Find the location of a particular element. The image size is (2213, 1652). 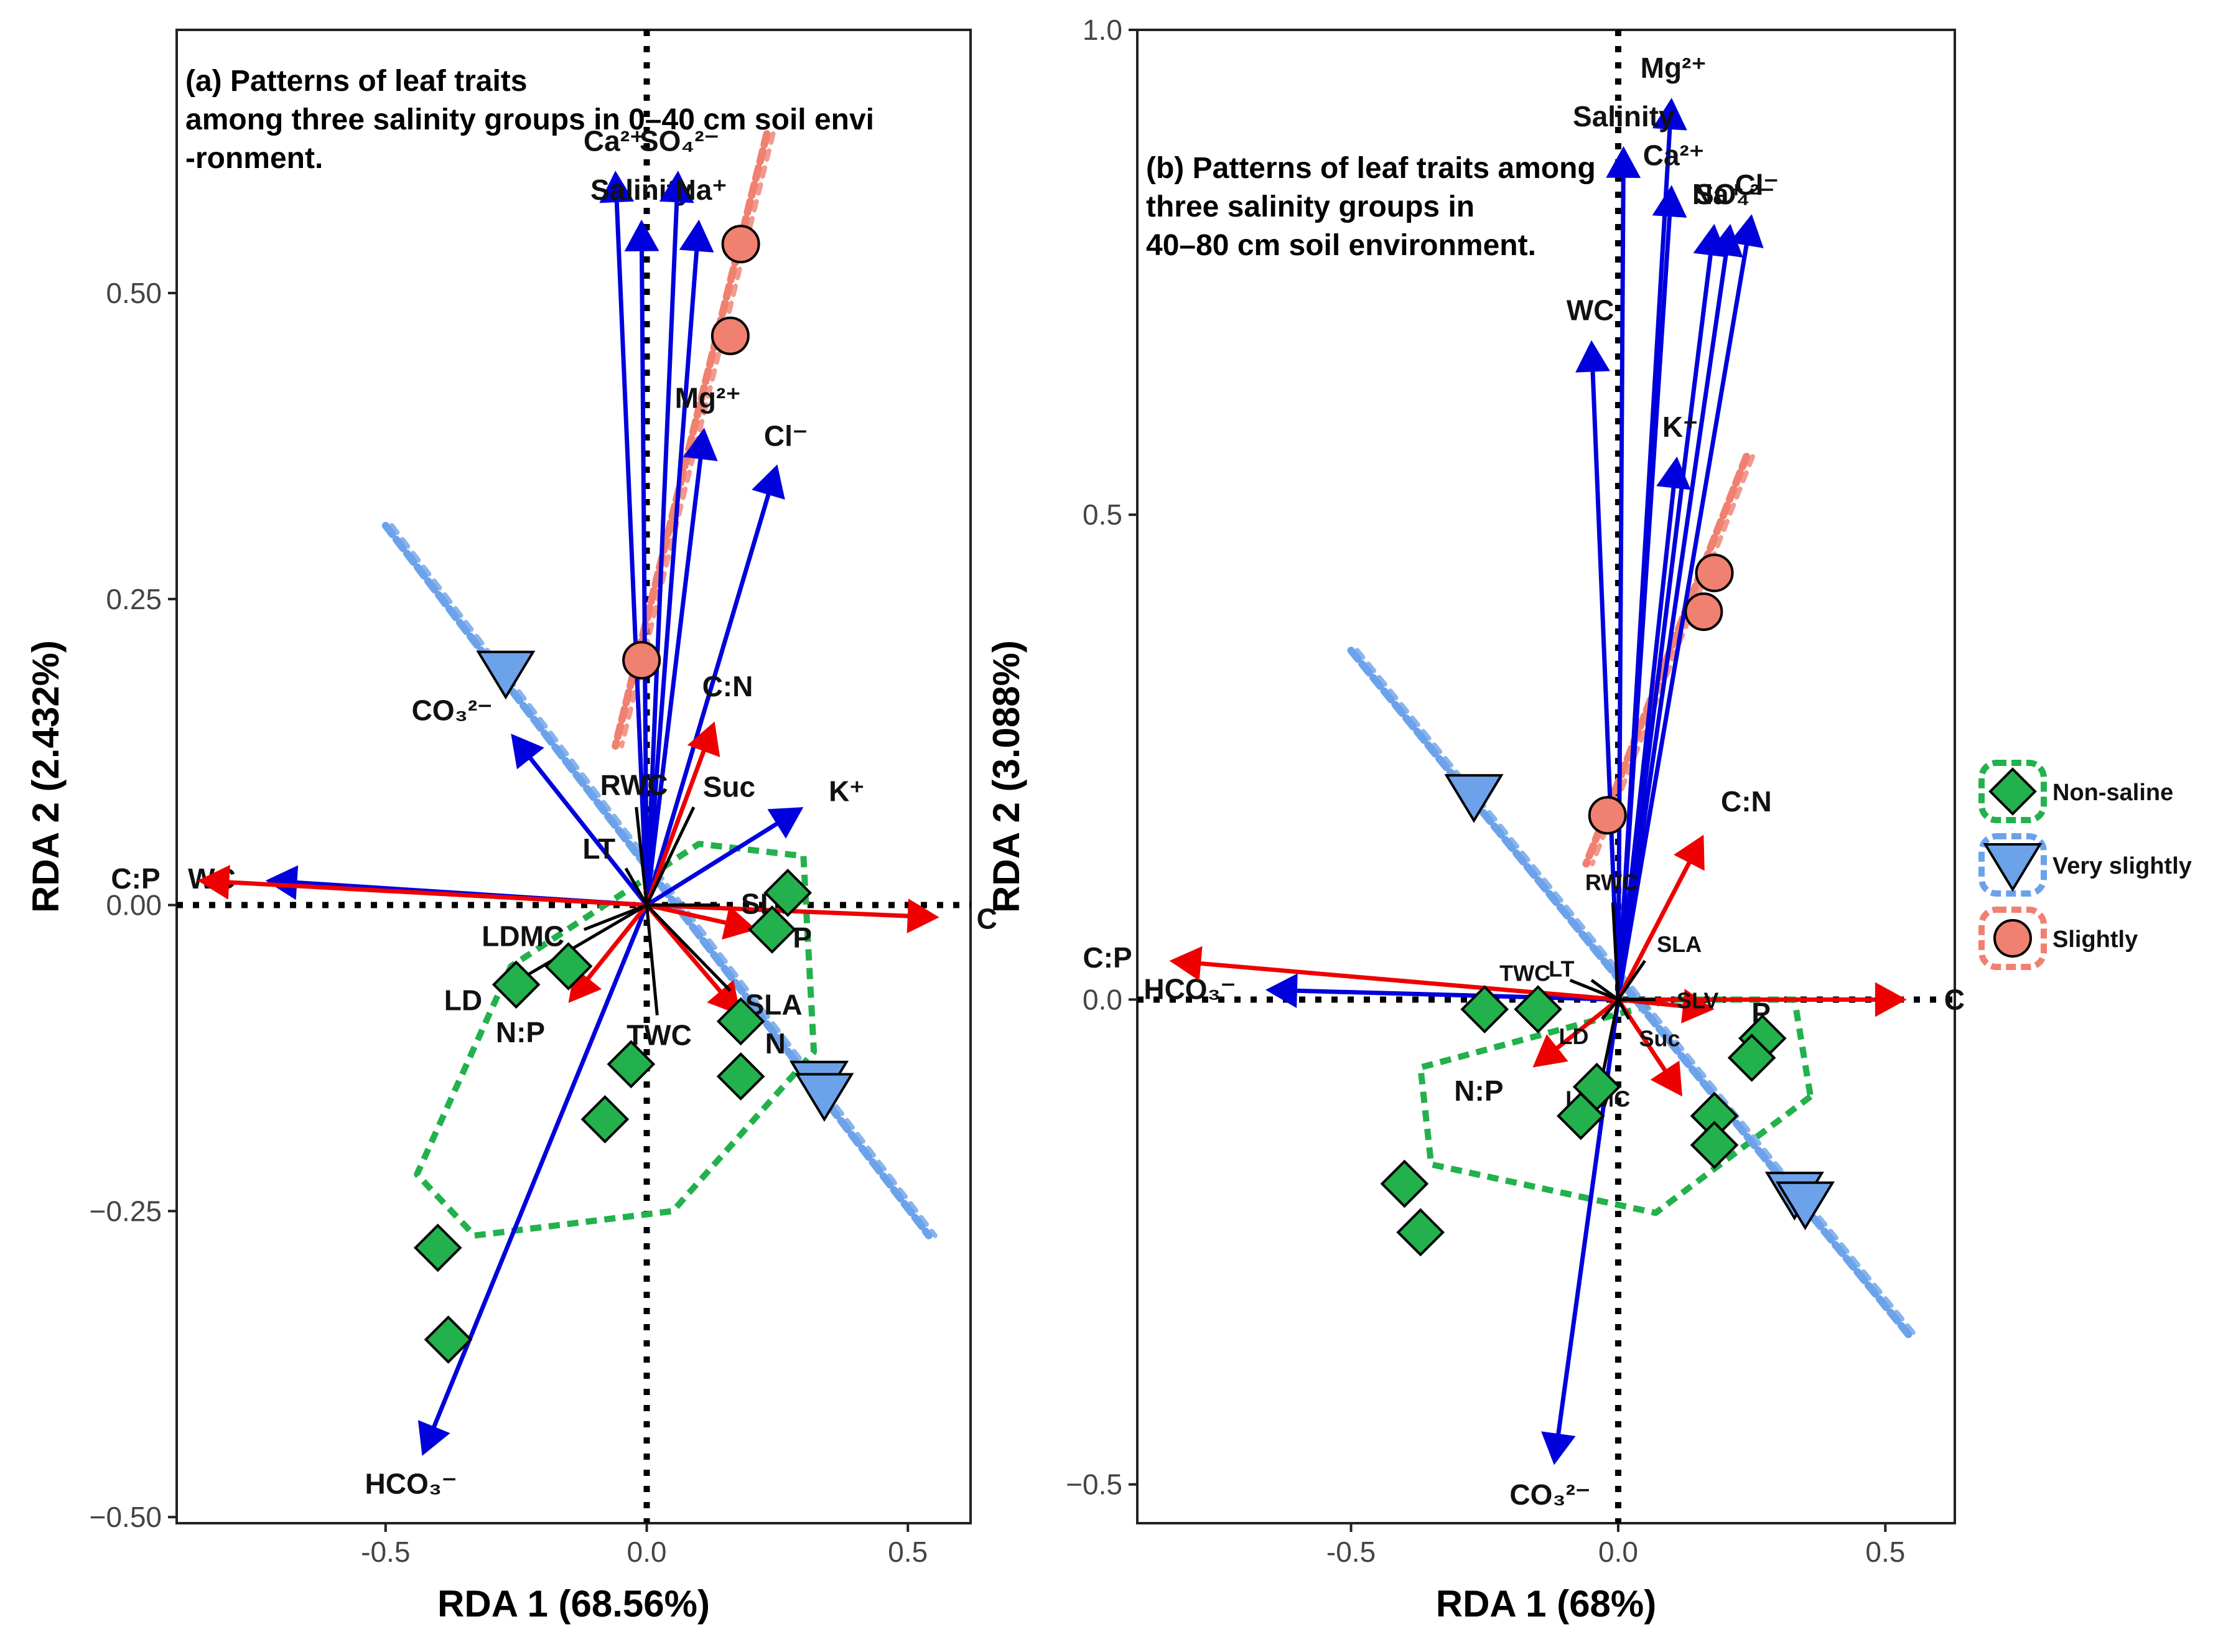

trait-line-label: RWC is located at coordinates (1612, 883).